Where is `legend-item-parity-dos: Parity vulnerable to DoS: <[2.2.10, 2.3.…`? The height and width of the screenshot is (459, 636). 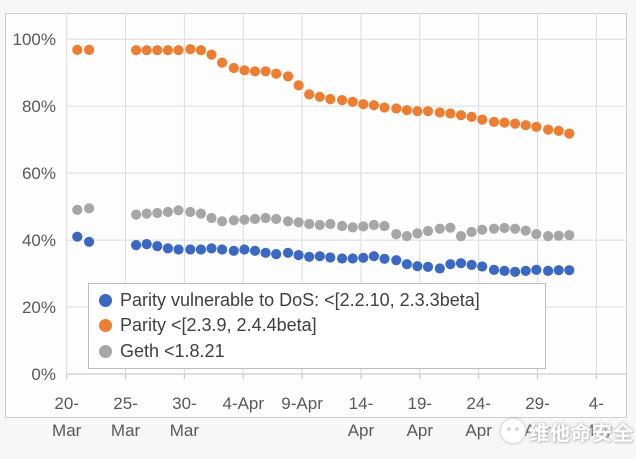
legend-item-parity-dos: Parity vulnerable to DoS: <[2.2.10, 2.3.… is located at coordinates (322, 301).